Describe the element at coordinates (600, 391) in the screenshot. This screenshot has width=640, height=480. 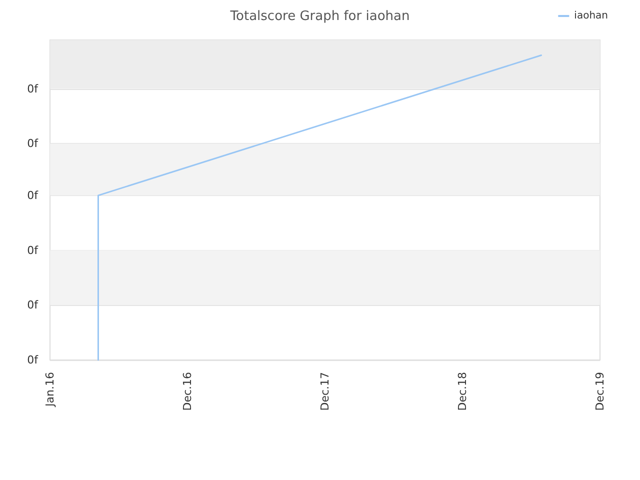
I see `x-tick-label: Dec.19` at that location.